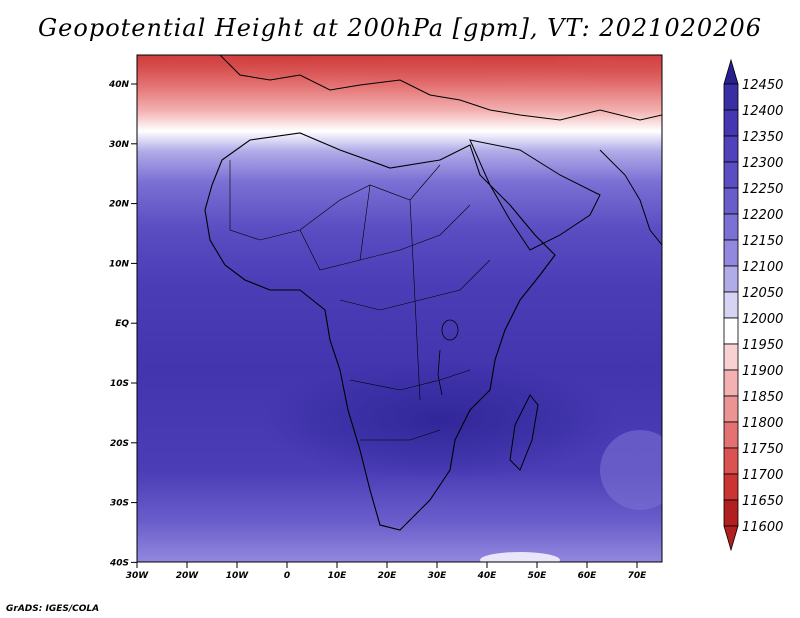  I want to click on lon-label: 70E, so click(638, 576).